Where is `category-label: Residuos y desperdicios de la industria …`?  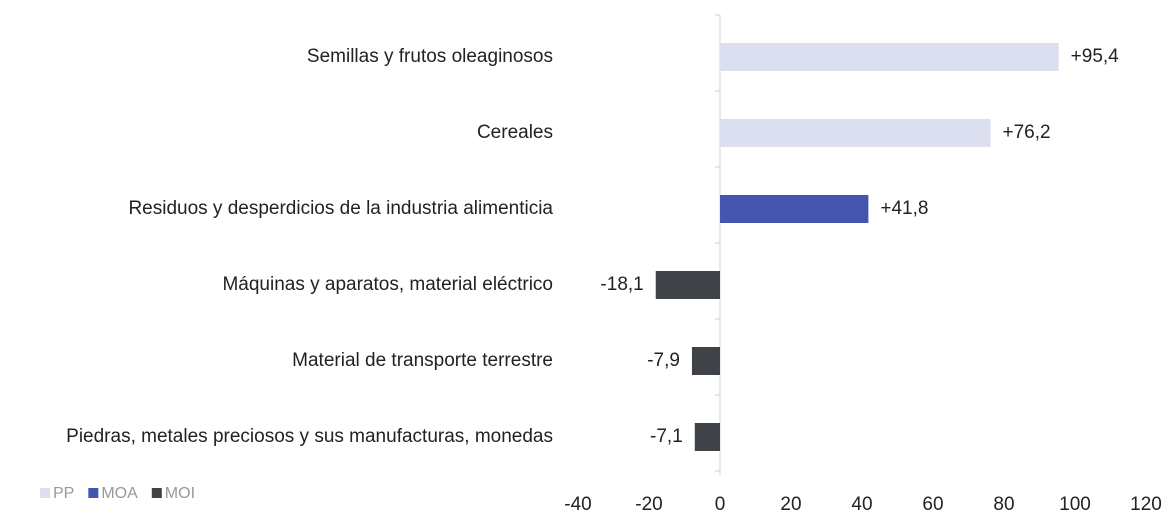 category-label: Residuos y desperdicios de la industria … is located at coordinates (340, 208).